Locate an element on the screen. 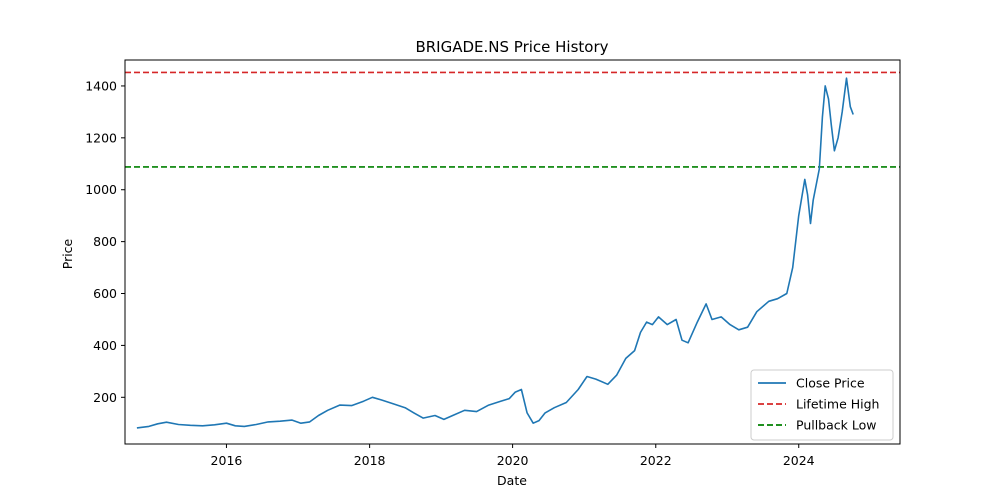  y-axis: 200 400 600 800 1000 1200 1400 is located at coordinates (105, 241).